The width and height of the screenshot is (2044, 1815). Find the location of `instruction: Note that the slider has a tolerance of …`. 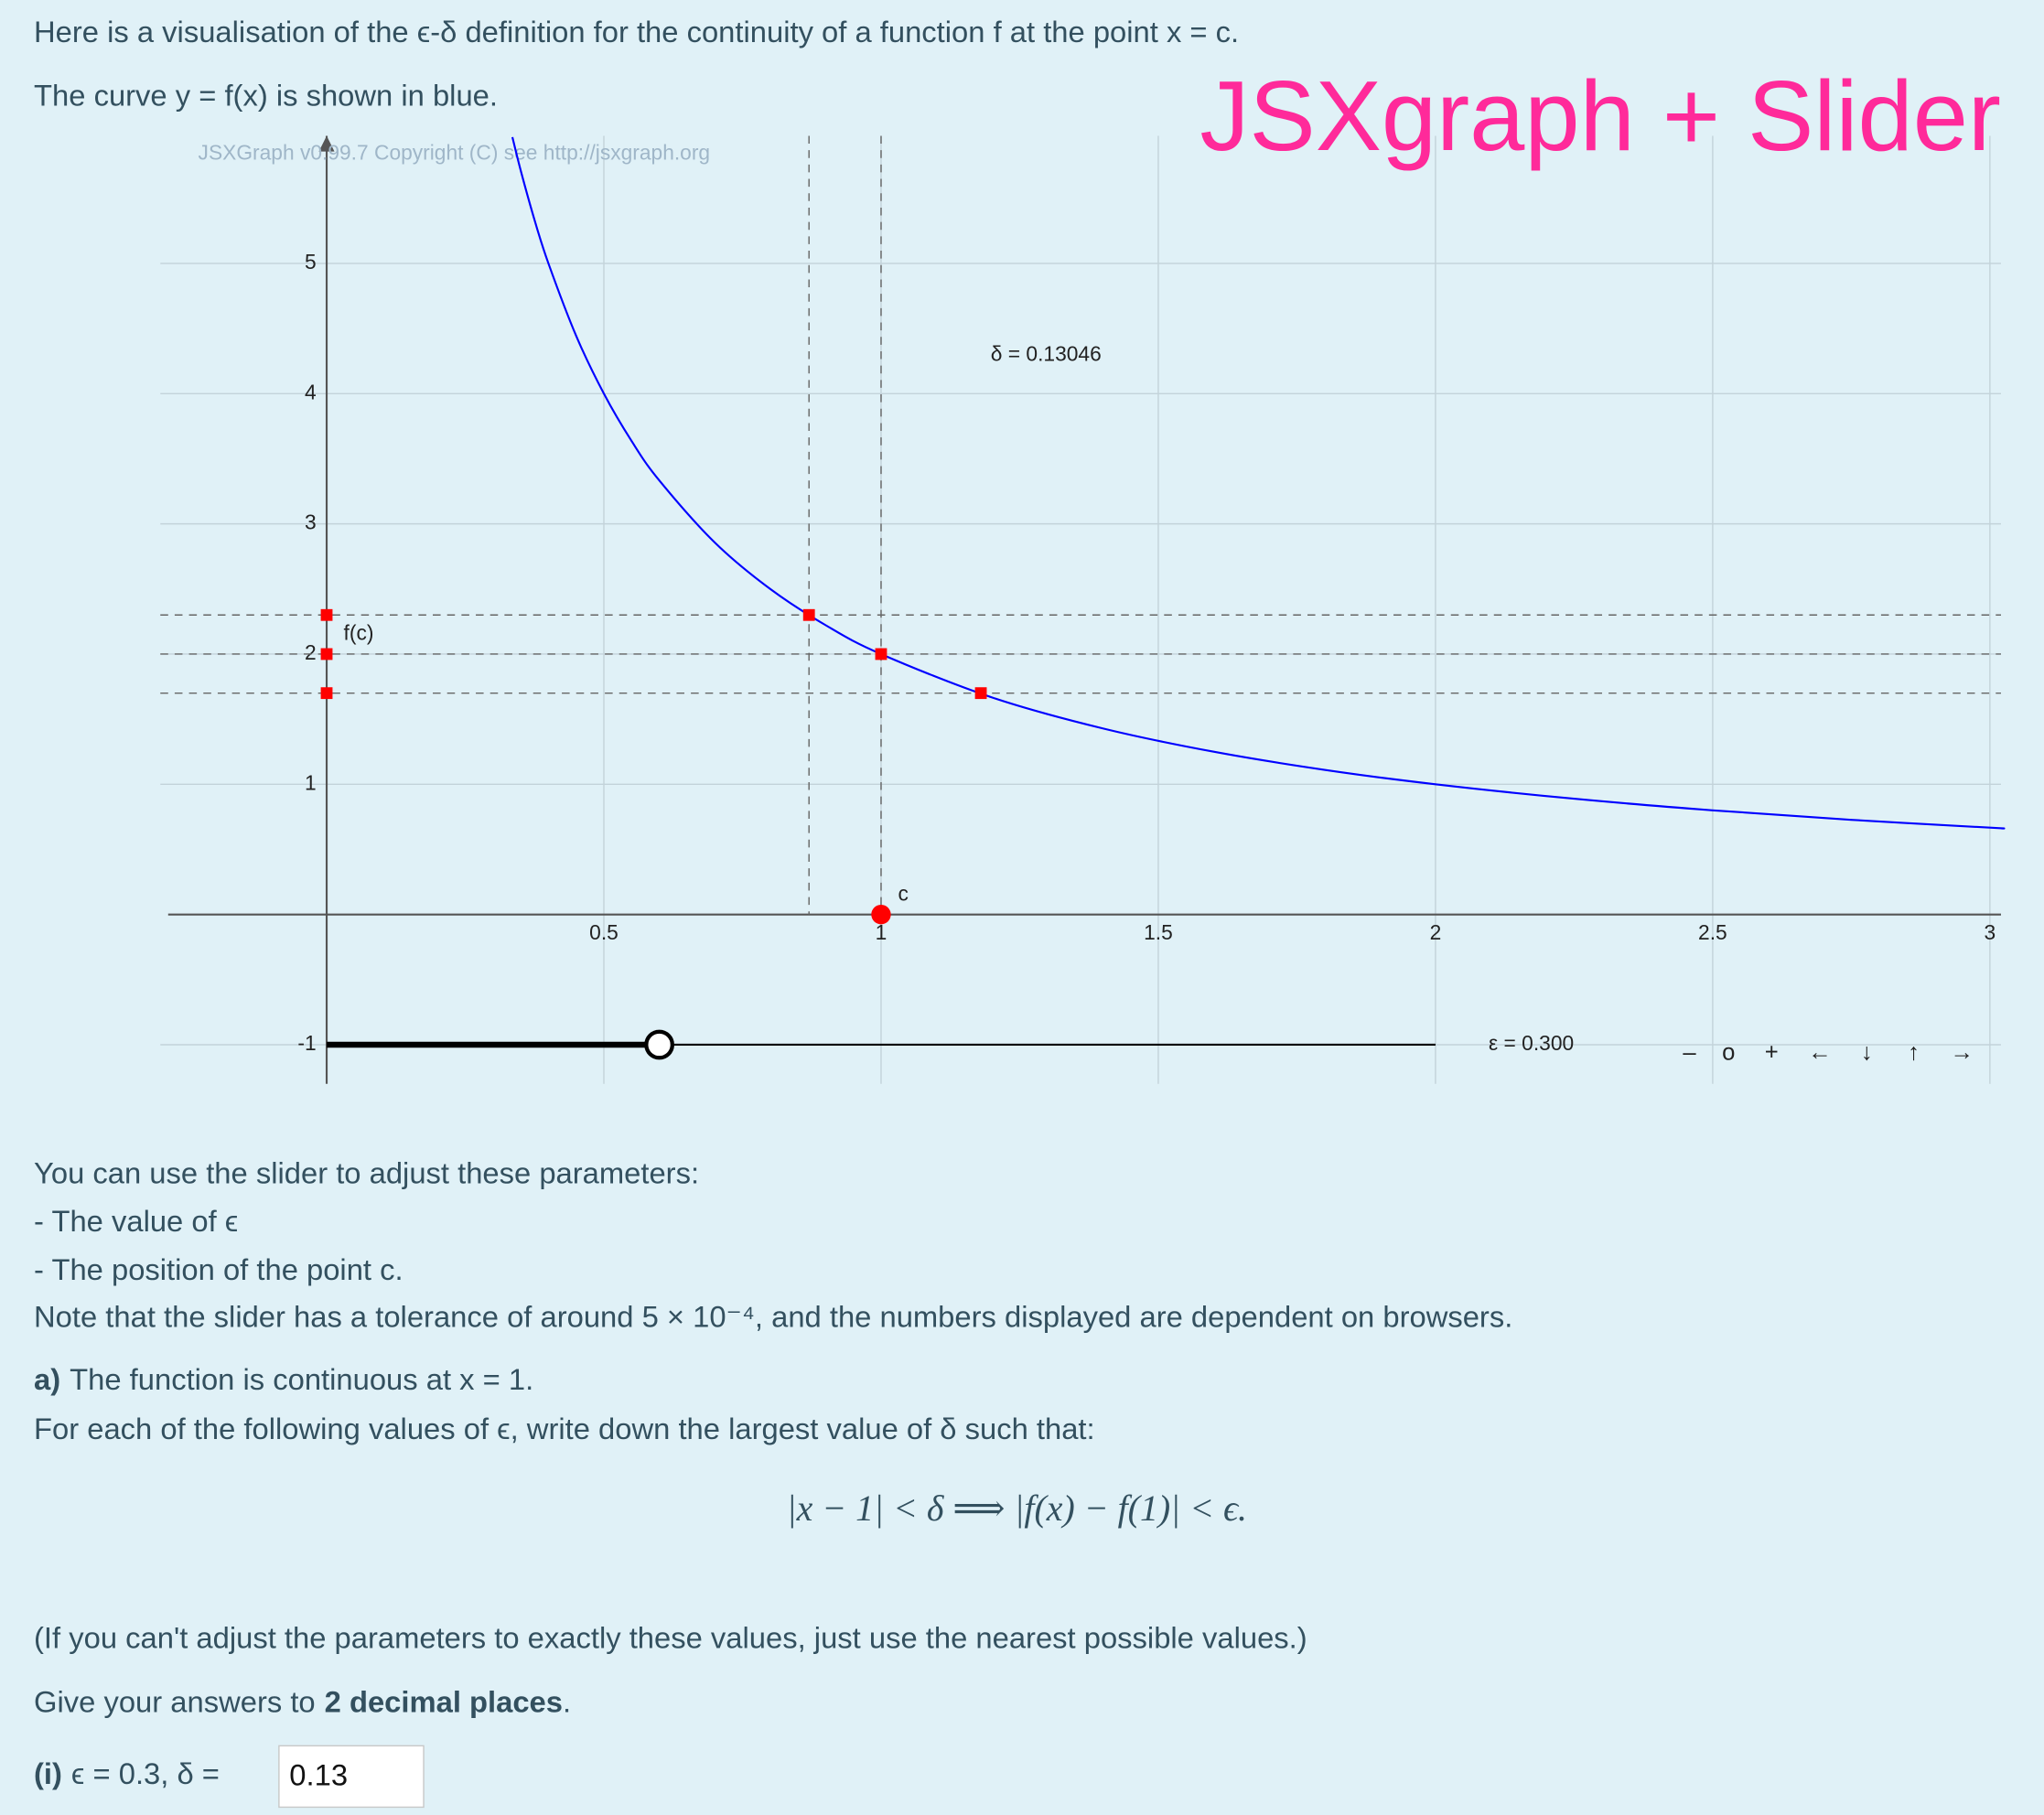

instruction: Note that the slider has a tolerance of … is located at coordinates (773, 1316).